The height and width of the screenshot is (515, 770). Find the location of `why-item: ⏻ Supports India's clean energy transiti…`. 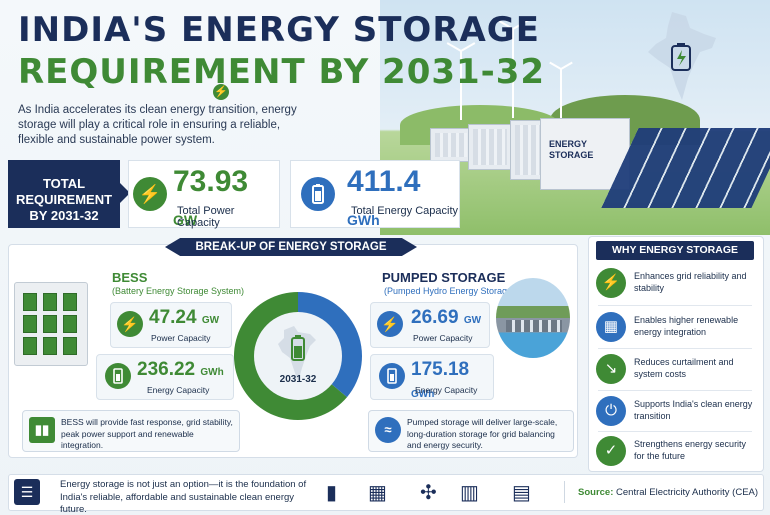

why-item: ⏻ Supports India's clean energy transiti… is located at coordinates (675, 412).